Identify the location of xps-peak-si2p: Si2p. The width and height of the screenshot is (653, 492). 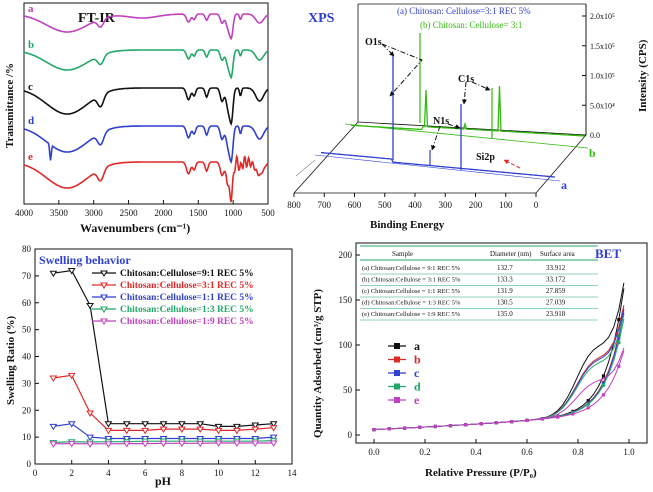
(485, 157).